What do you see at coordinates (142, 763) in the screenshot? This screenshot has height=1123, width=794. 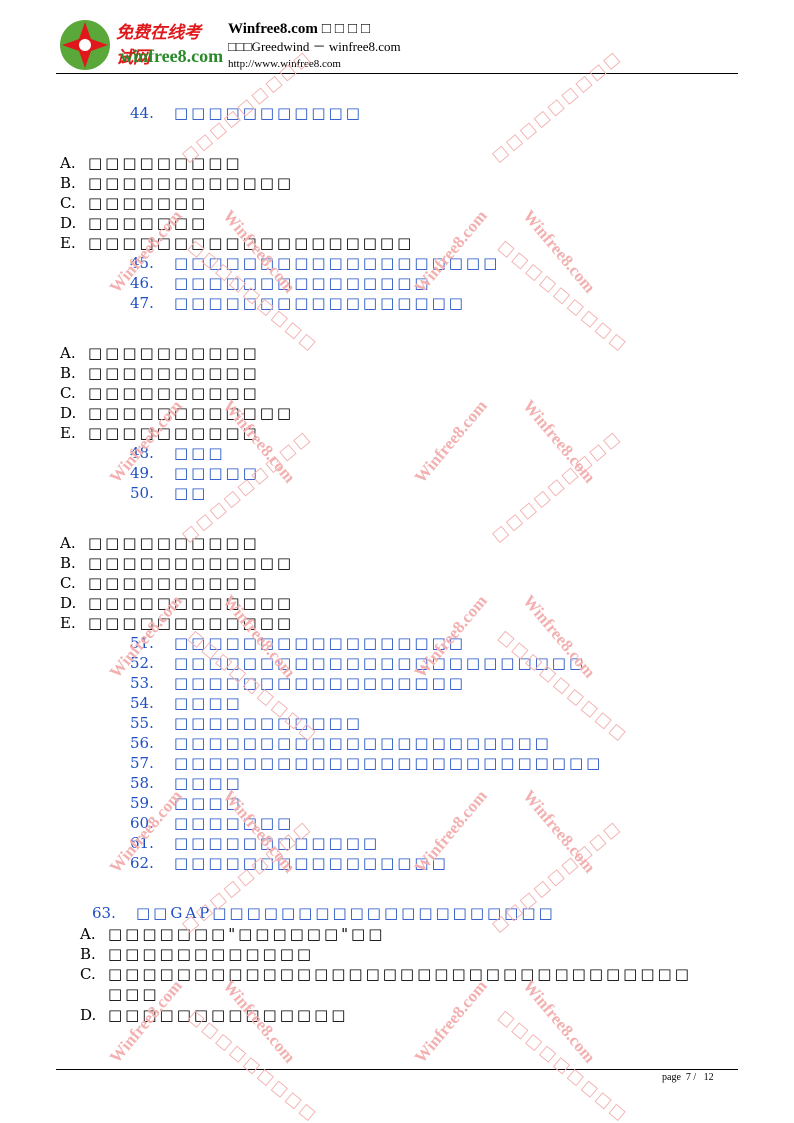 I see `question-number: 57.` at bounding box center [142, 763].